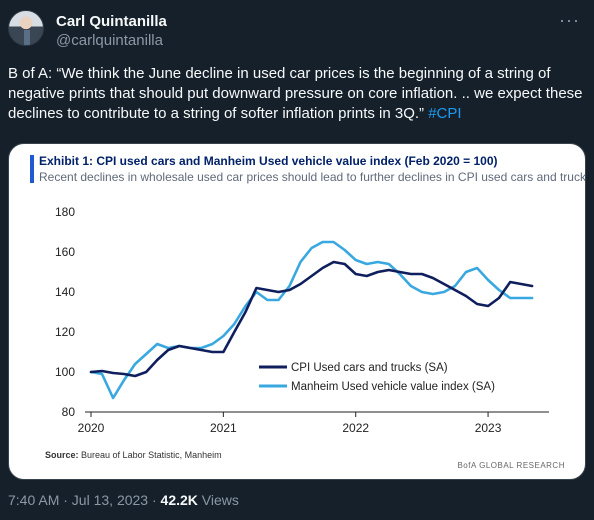 The width and height of the screenshot is (594, 520). I want to click on x-tick-label: 2021, so click(223, 428).